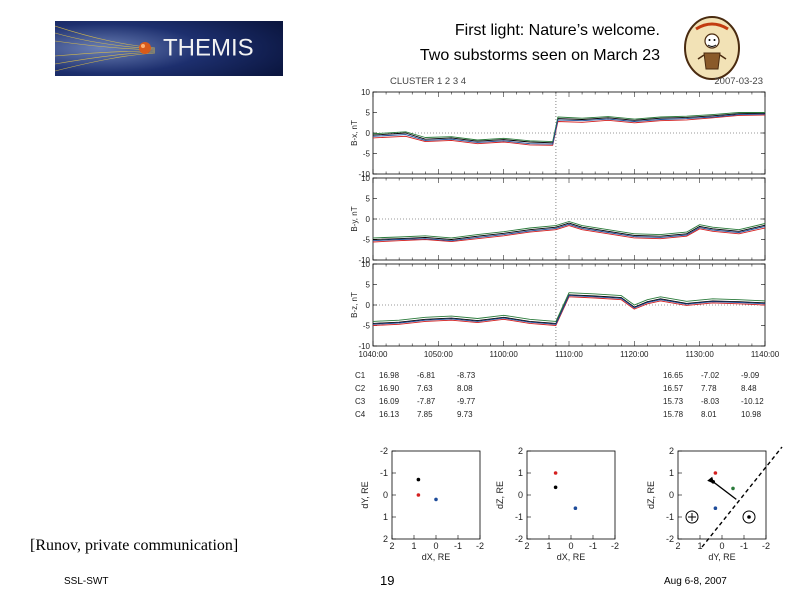 Image resolution: width=792 pixels, height=612 pixels. What do you see at coordinates (208, 47) in the screenshot?
I see `logo-text: THEMIS` at bounding box center [208, 47].